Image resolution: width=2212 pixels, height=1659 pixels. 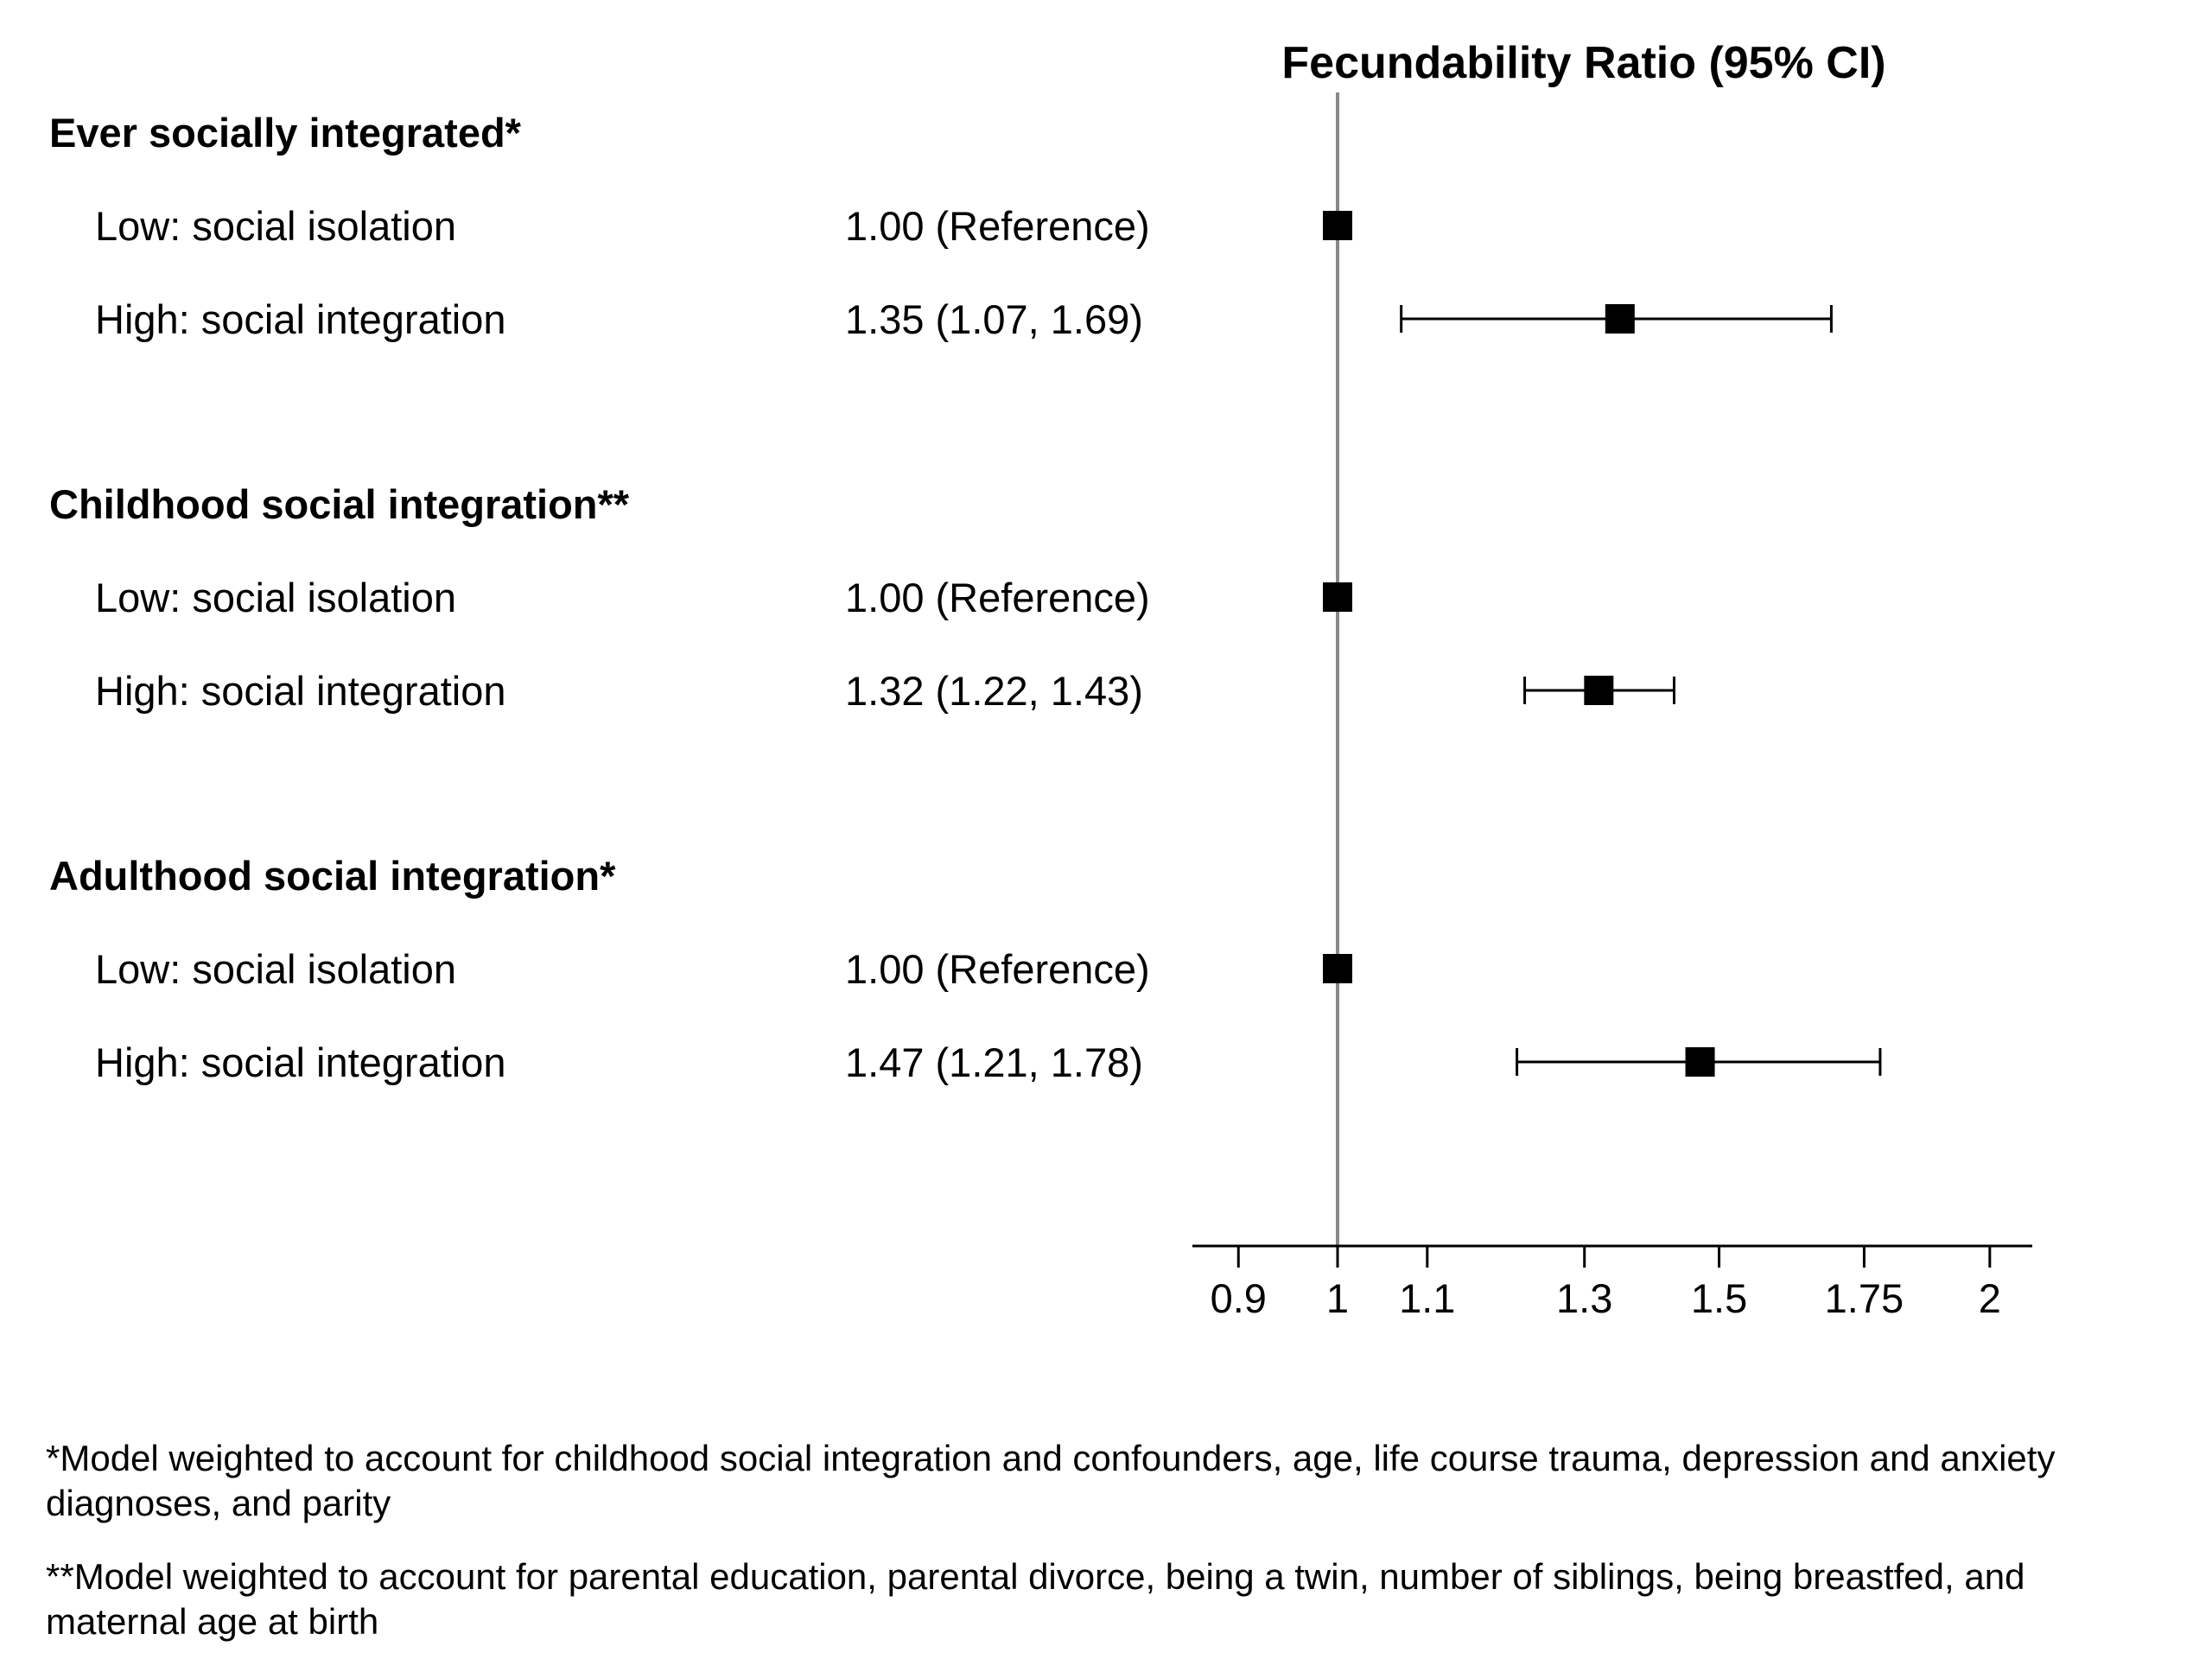 What do you see at coordinates (332, 876) in the screenshot?
I see `group-label: Adulthood social integration*` at bounding box center [332, 876].